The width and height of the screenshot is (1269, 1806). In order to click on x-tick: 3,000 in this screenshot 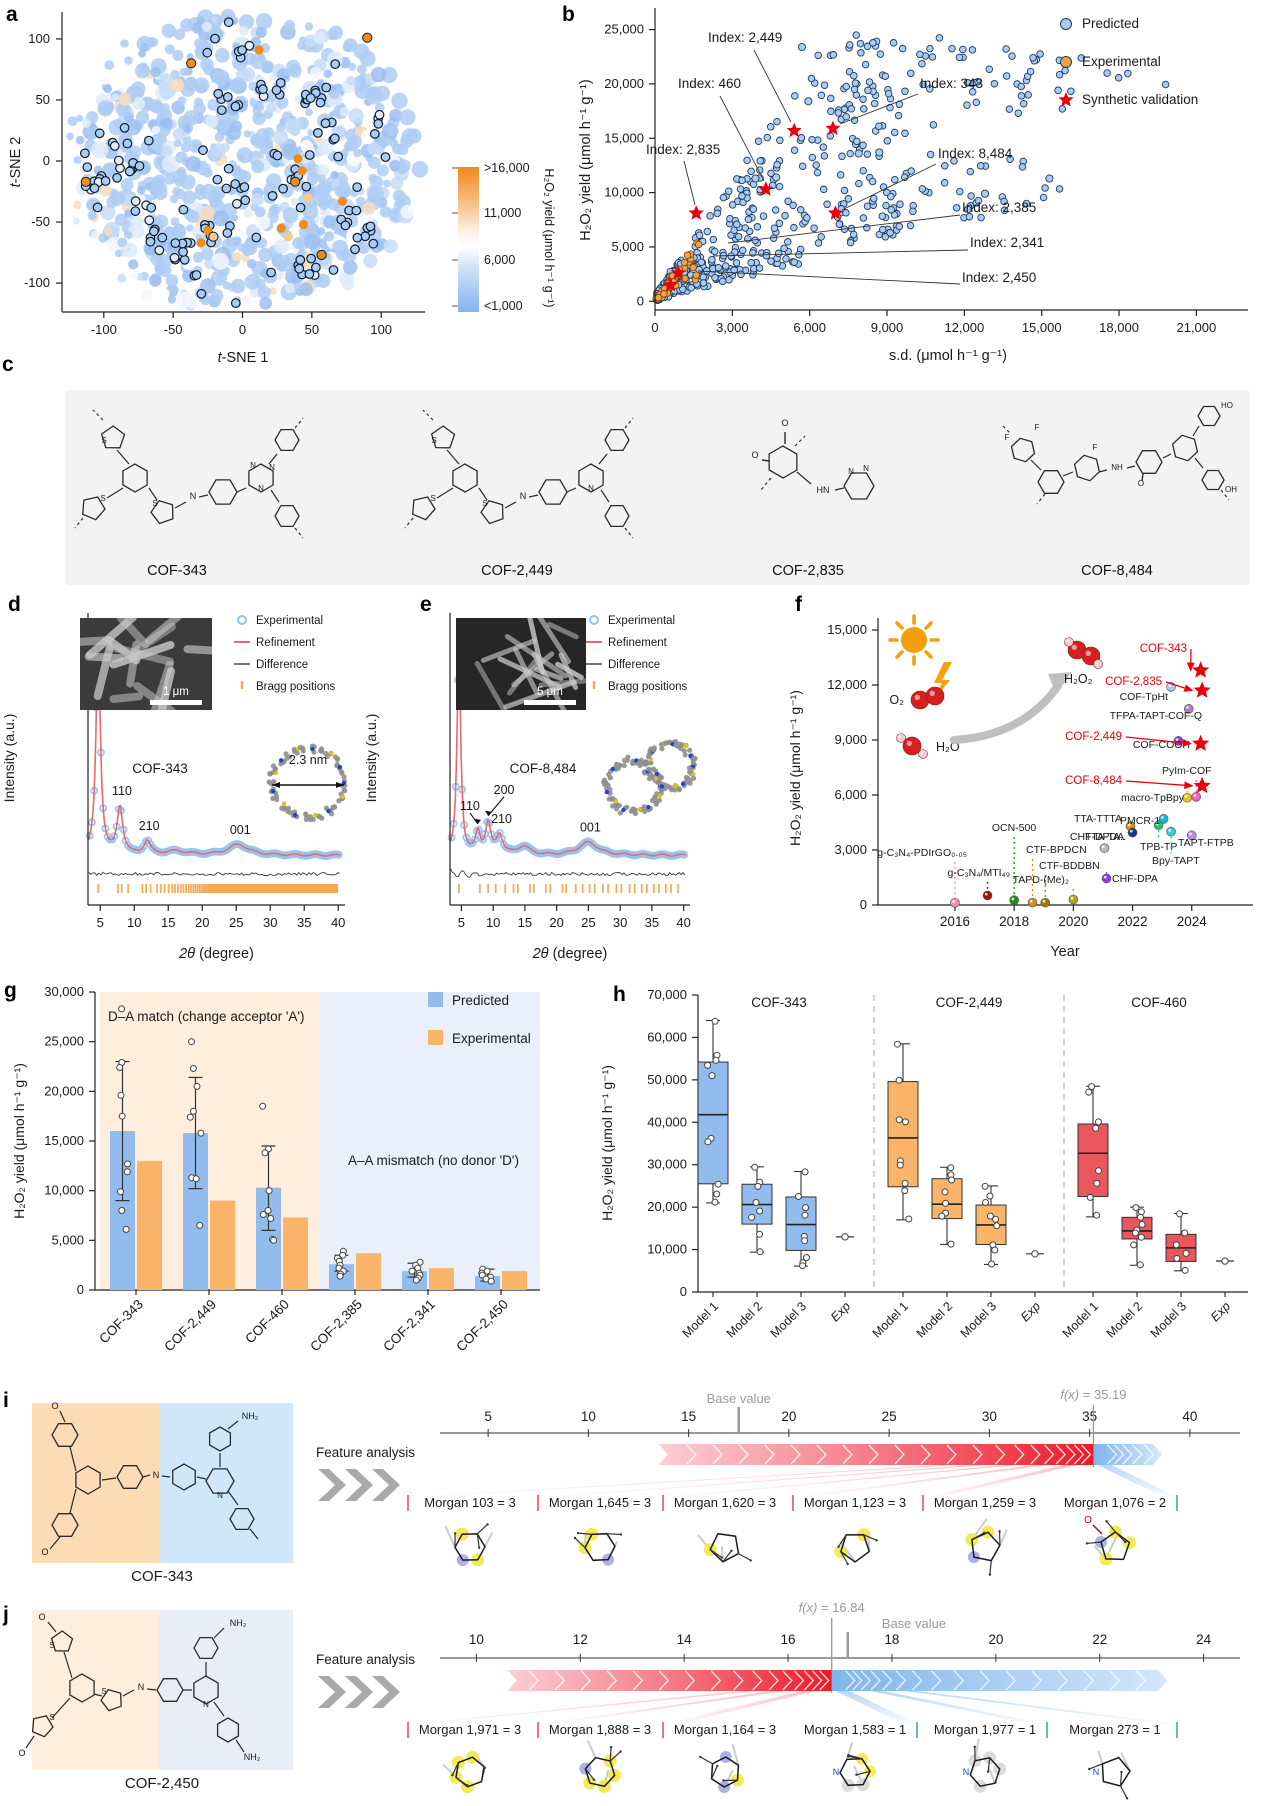, I will do `click(732, 327)`.